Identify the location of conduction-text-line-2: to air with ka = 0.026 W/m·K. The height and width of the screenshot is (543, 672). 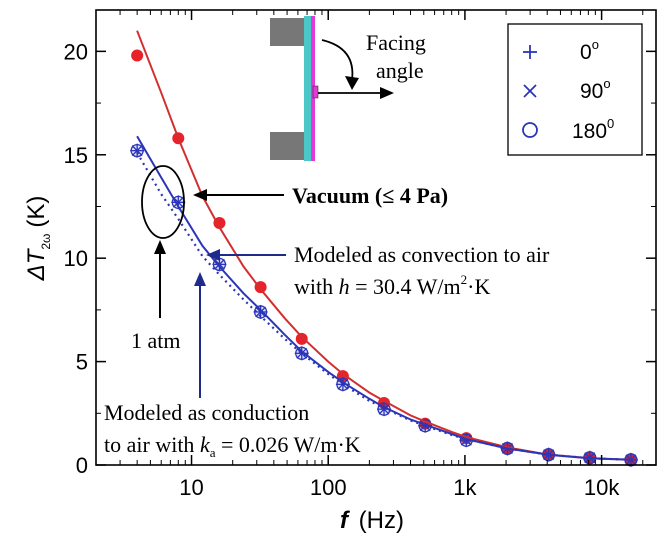
(232, 446).